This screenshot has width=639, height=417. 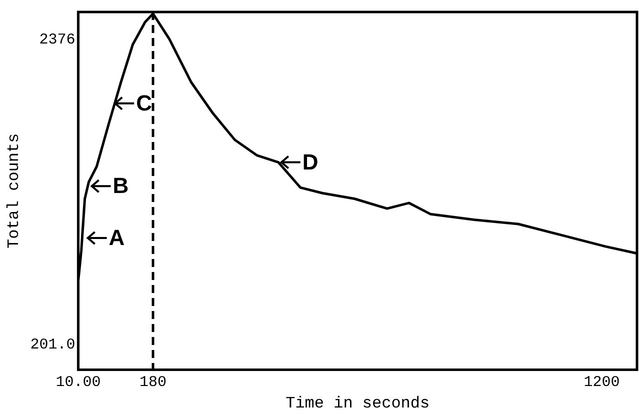 I want to click on x-axis-title: Time in seconds, so click(x=358, y=403).